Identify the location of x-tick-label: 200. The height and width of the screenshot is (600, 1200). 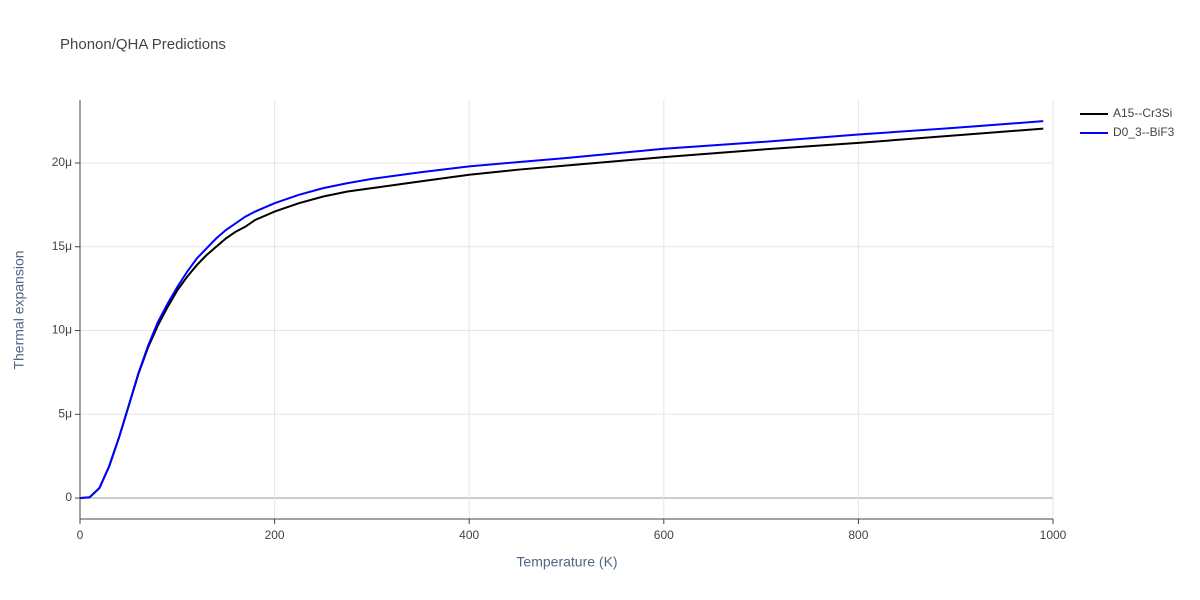
(275, 535).